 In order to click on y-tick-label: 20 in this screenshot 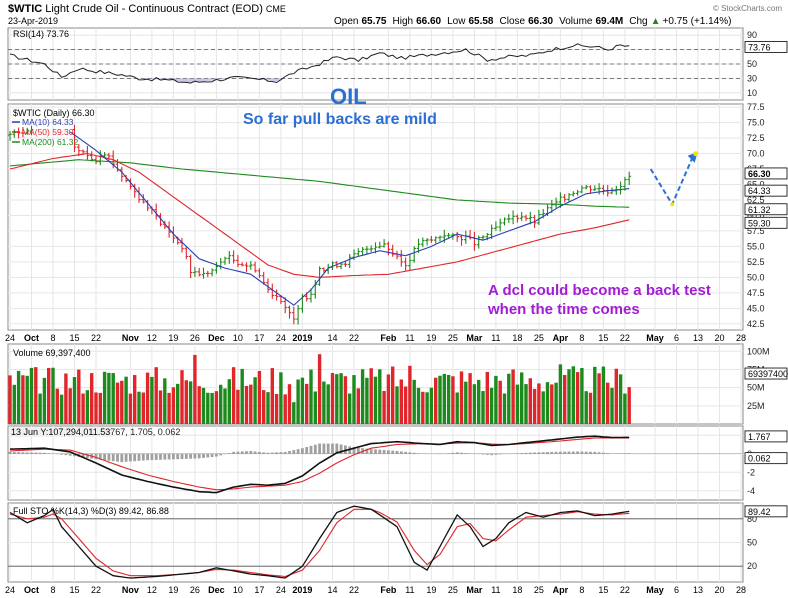, I will do `click(752, 566)`.